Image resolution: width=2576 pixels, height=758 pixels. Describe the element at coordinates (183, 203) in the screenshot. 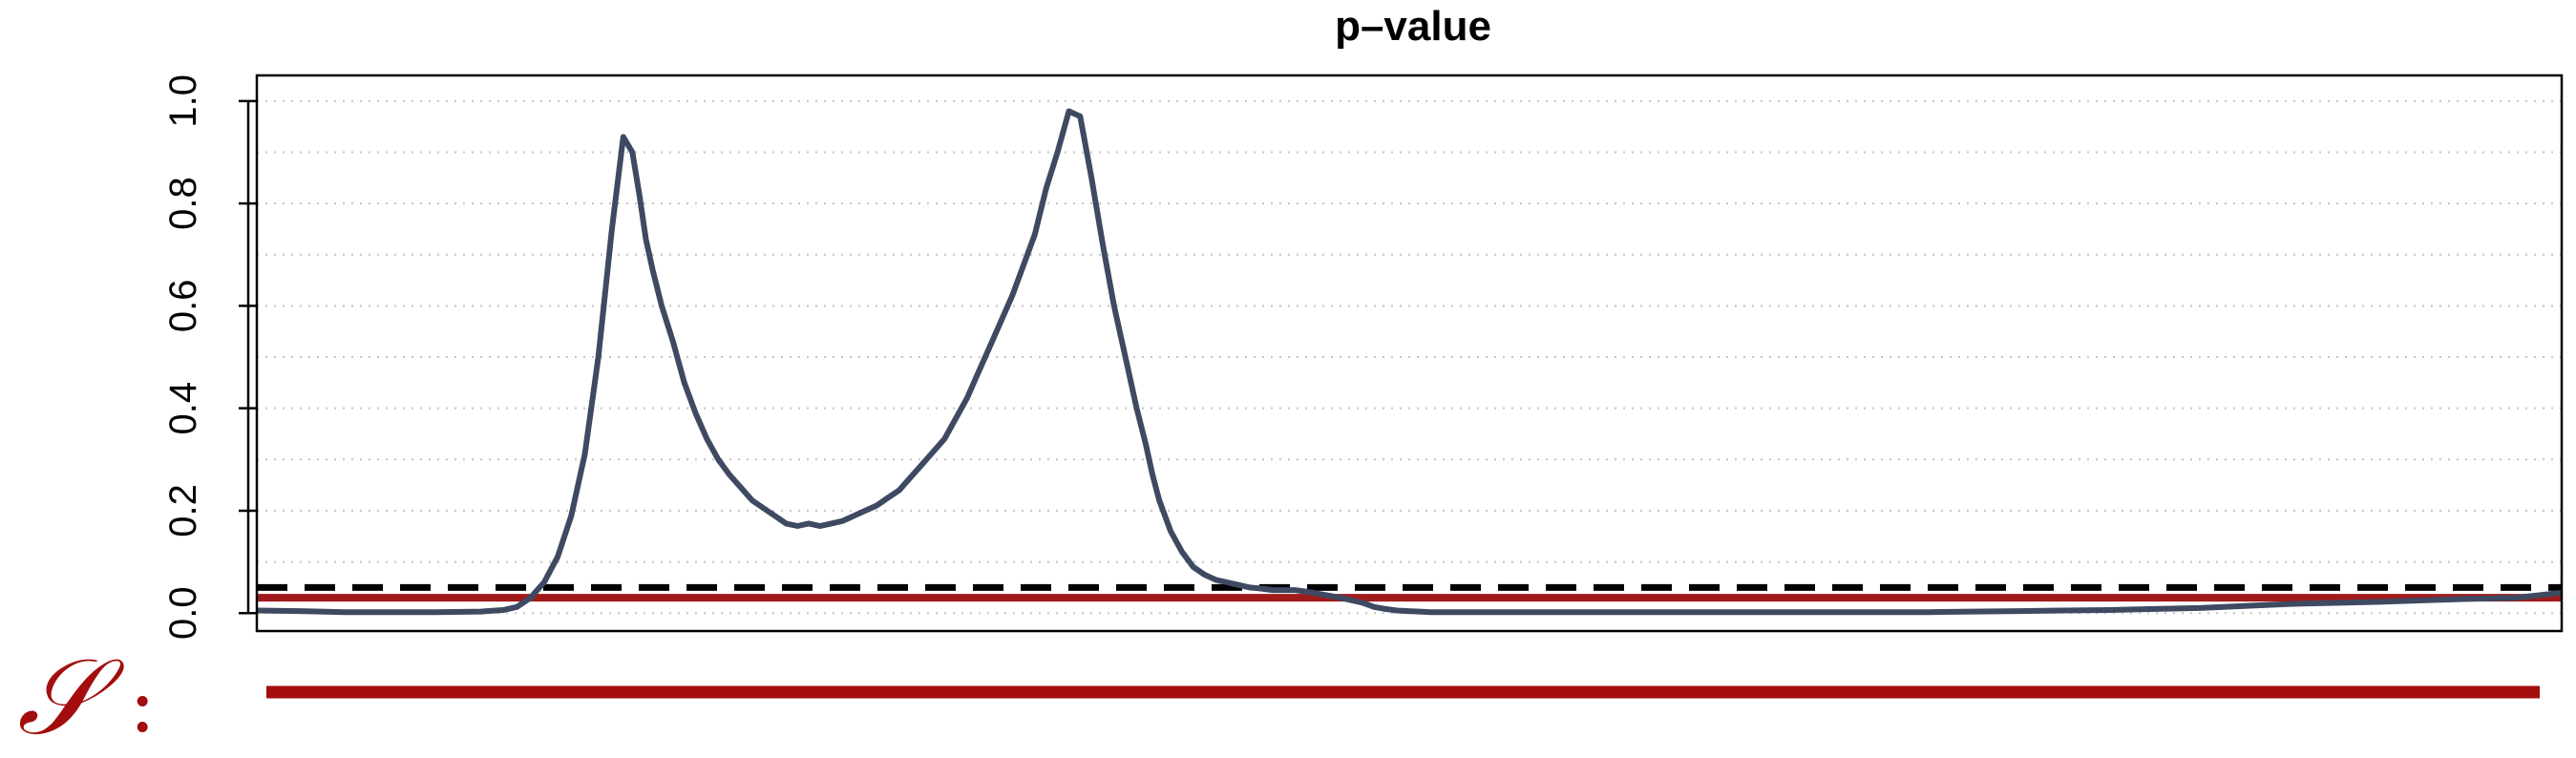

I see `y-tick-label: 0.8` at that location.